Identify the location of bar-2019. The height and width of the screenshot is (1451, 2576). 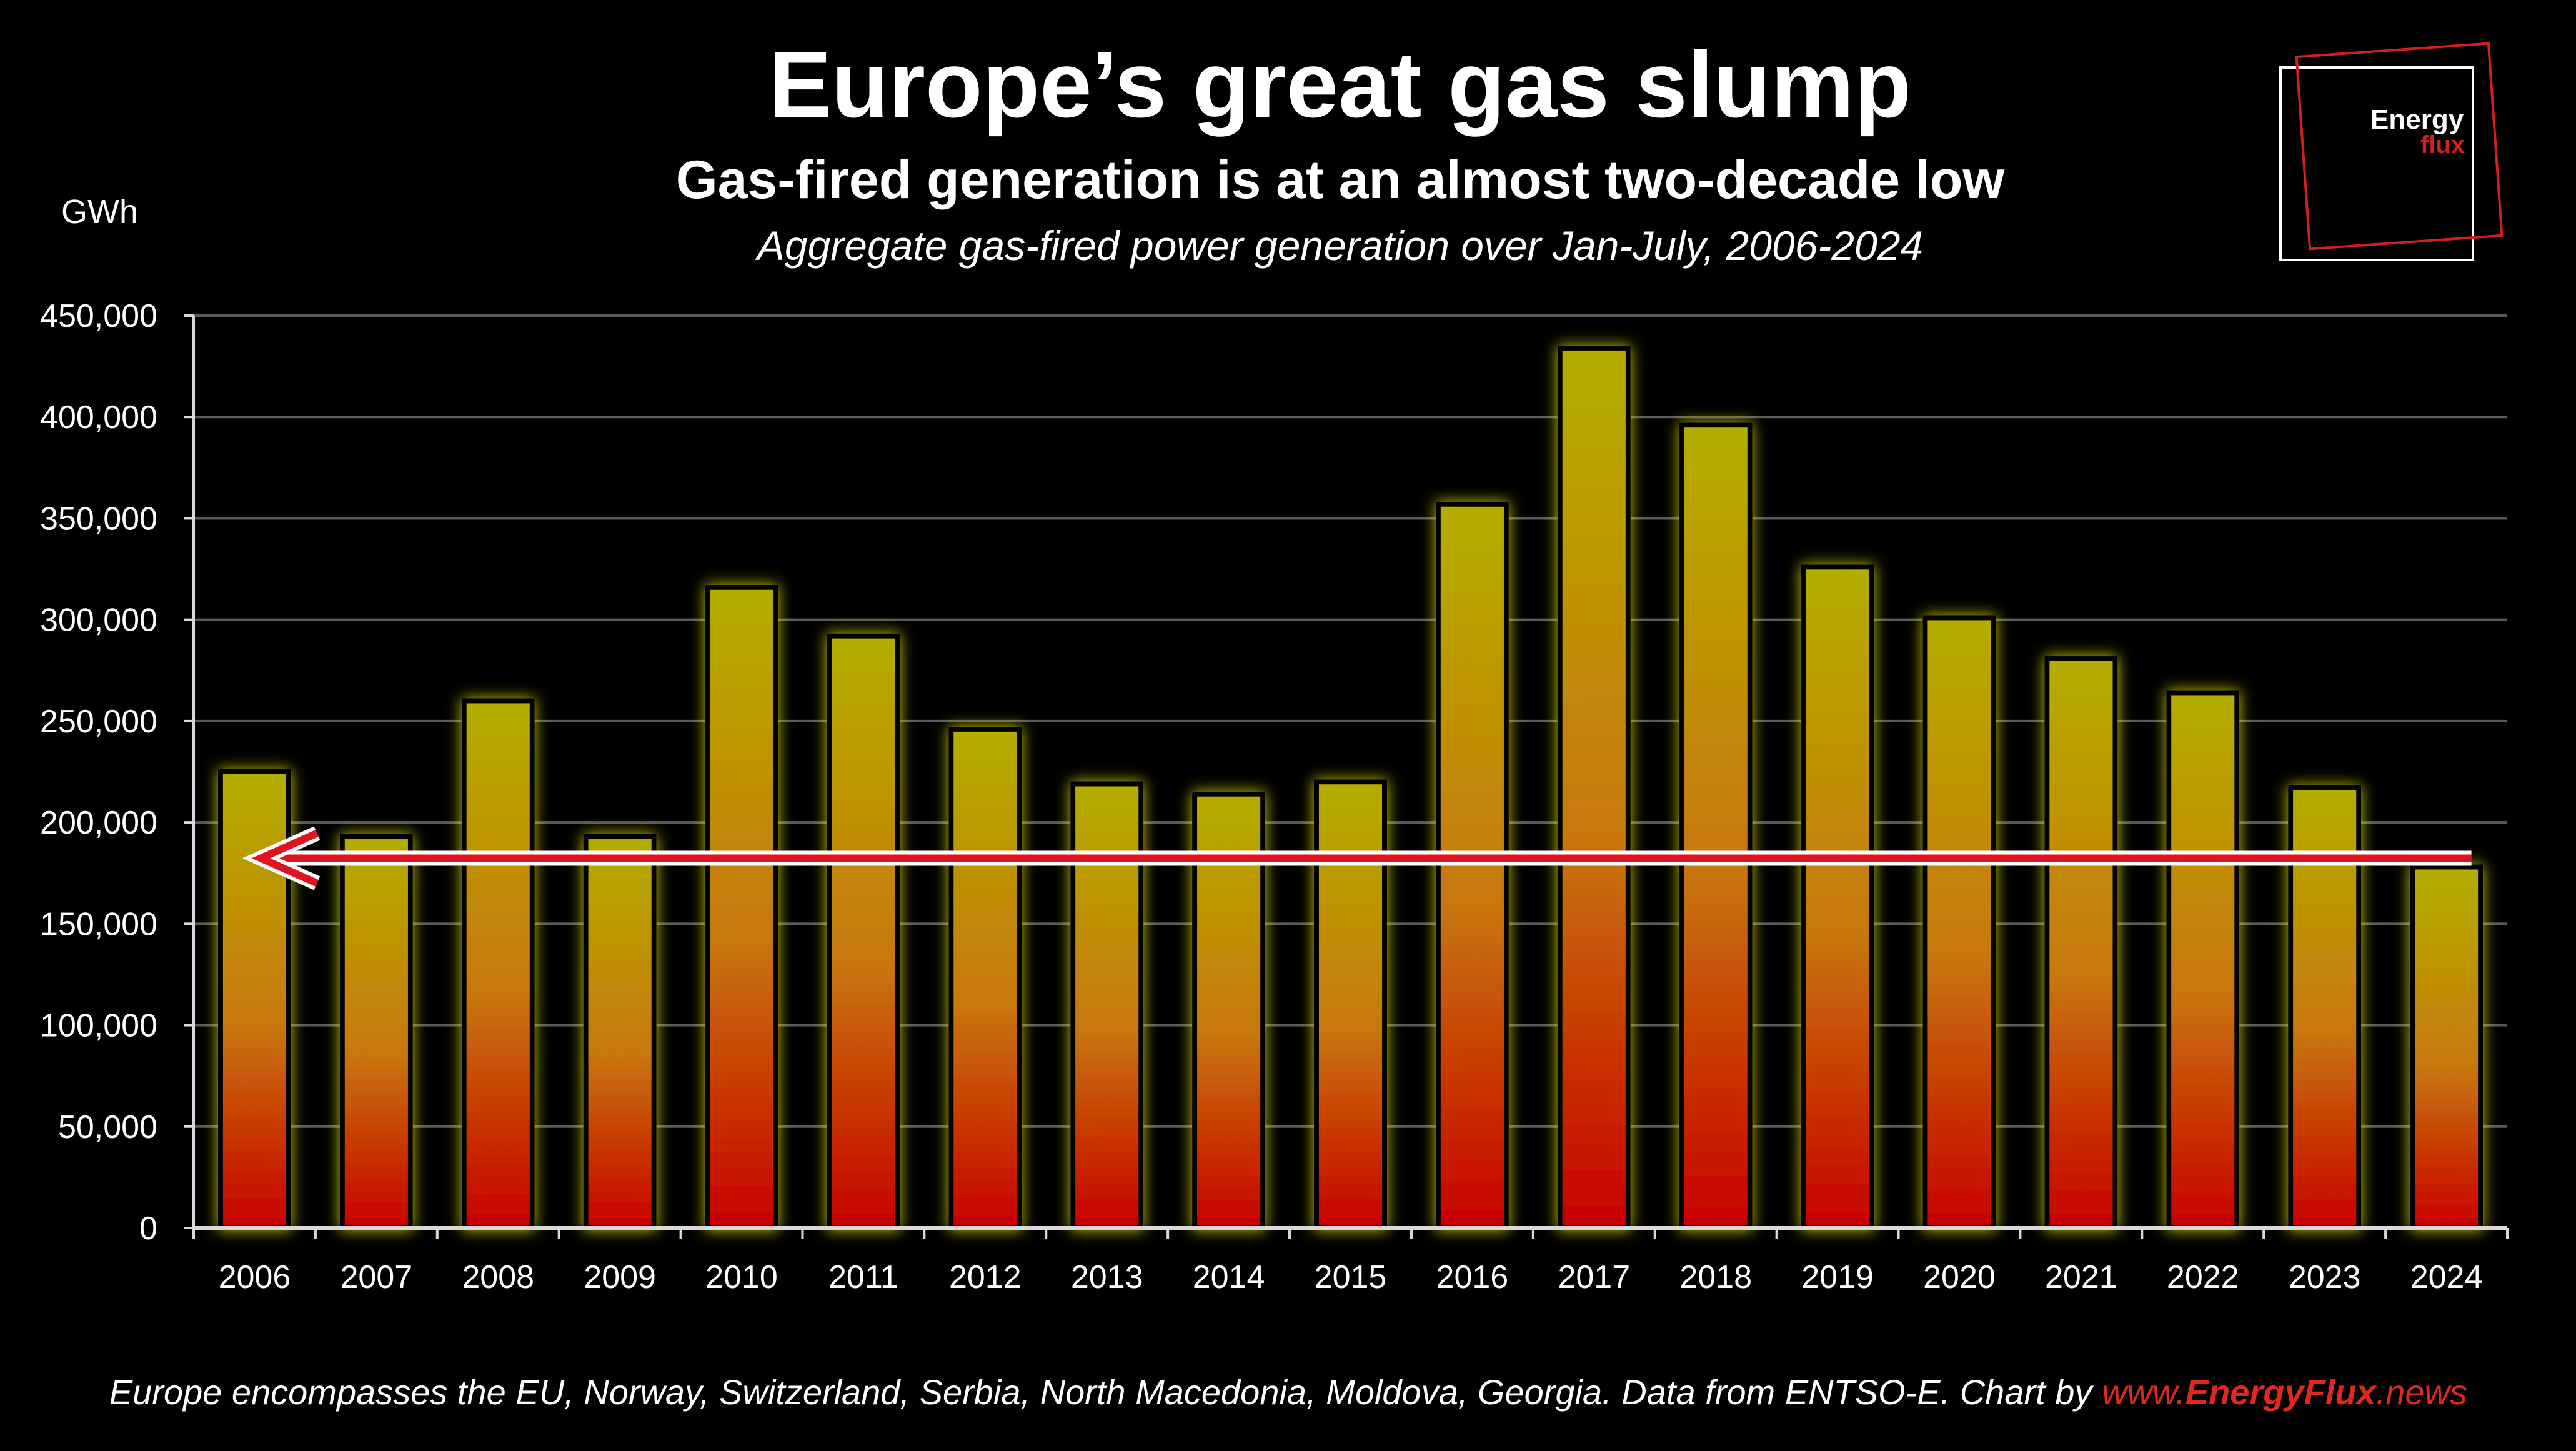
(1838, 897).